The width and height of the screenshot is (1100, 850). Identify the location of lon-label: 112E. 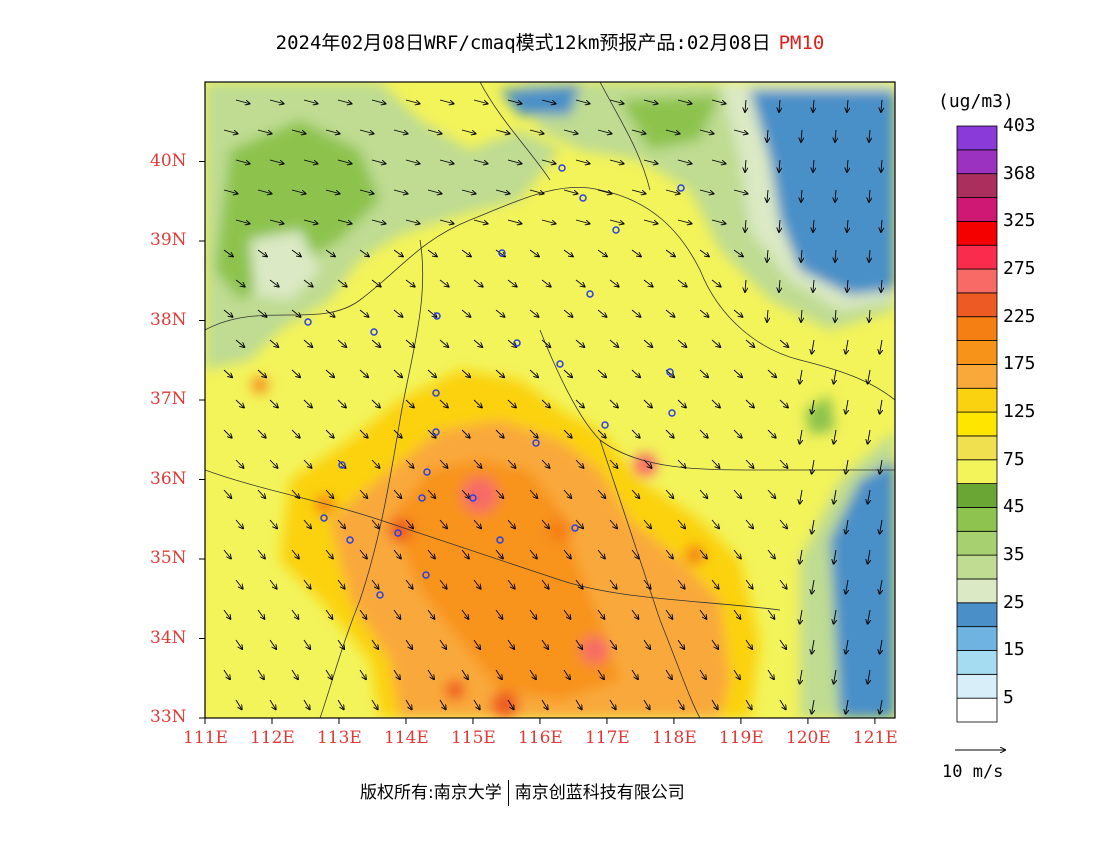
(272, 738).